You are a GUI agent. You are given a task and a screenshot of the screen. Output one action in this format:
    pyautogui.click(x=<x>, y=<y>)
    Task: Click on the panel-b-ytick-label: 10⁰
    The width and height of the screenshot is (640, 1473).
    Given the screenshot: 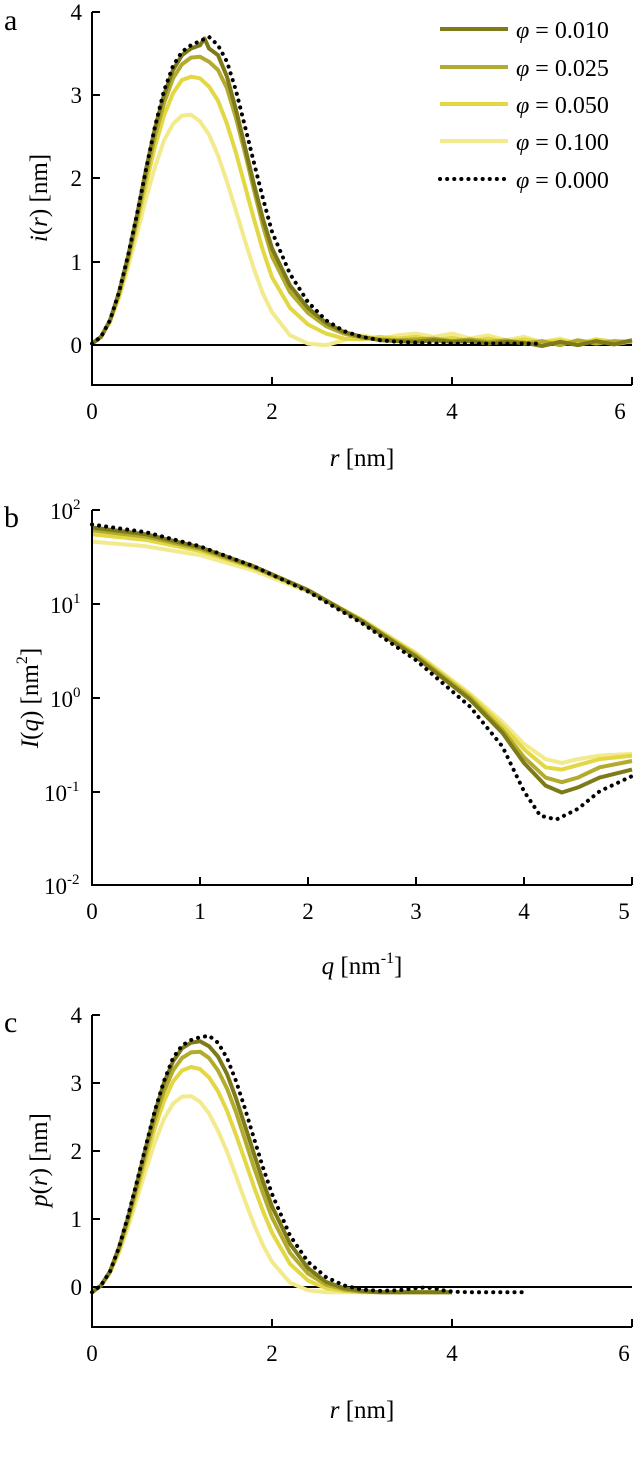 What is the action you would take?
    pyautogui.click(x=65, y=698)
    